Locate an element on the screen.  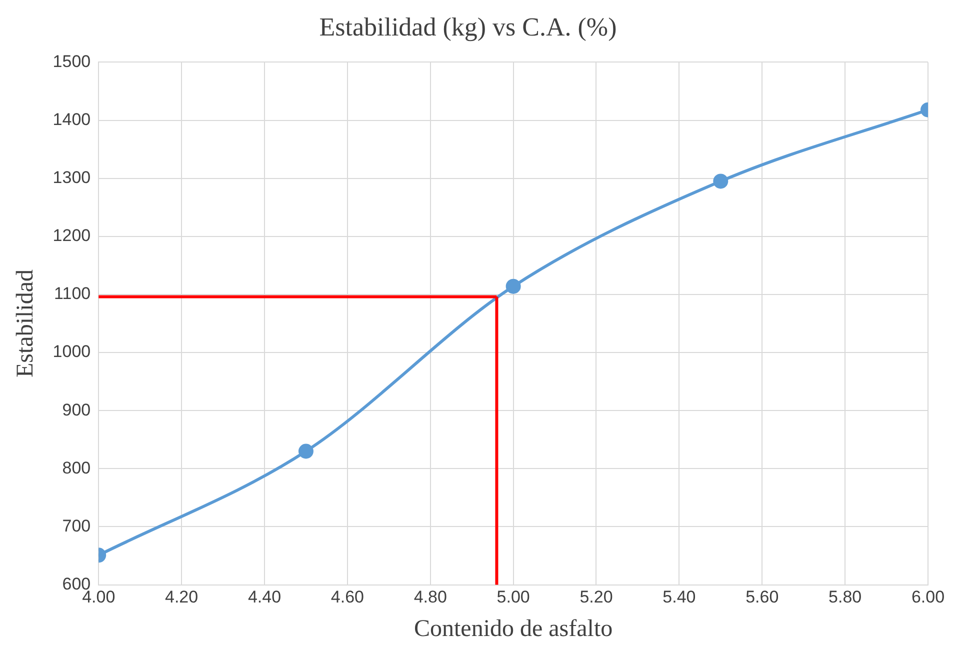
x-tick-label: 5.00 is located at coordinates (513, 597).